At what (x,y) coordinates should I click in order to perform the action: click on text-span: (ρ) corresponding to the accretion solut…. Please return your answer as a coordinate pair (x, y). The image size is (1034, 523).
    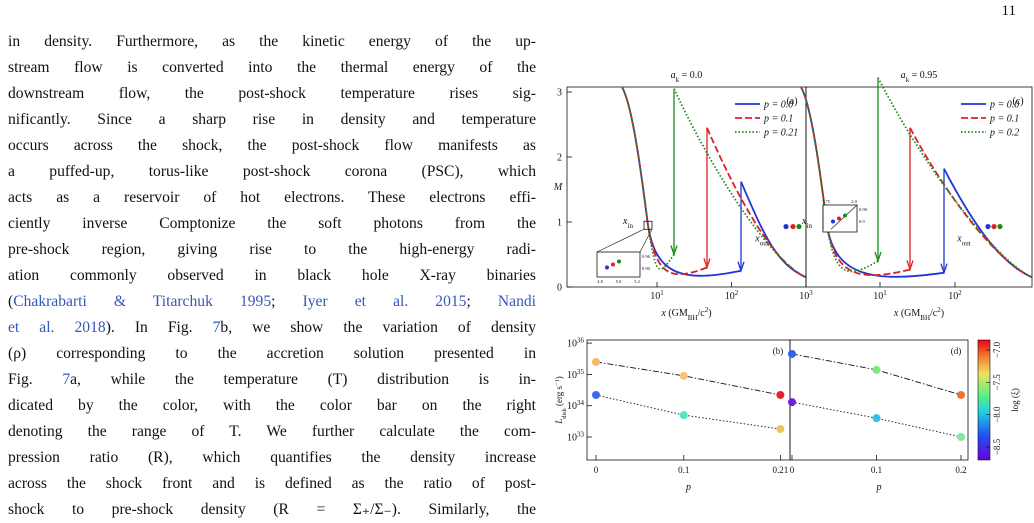
    Looking at the image, I should click on (272, 353).